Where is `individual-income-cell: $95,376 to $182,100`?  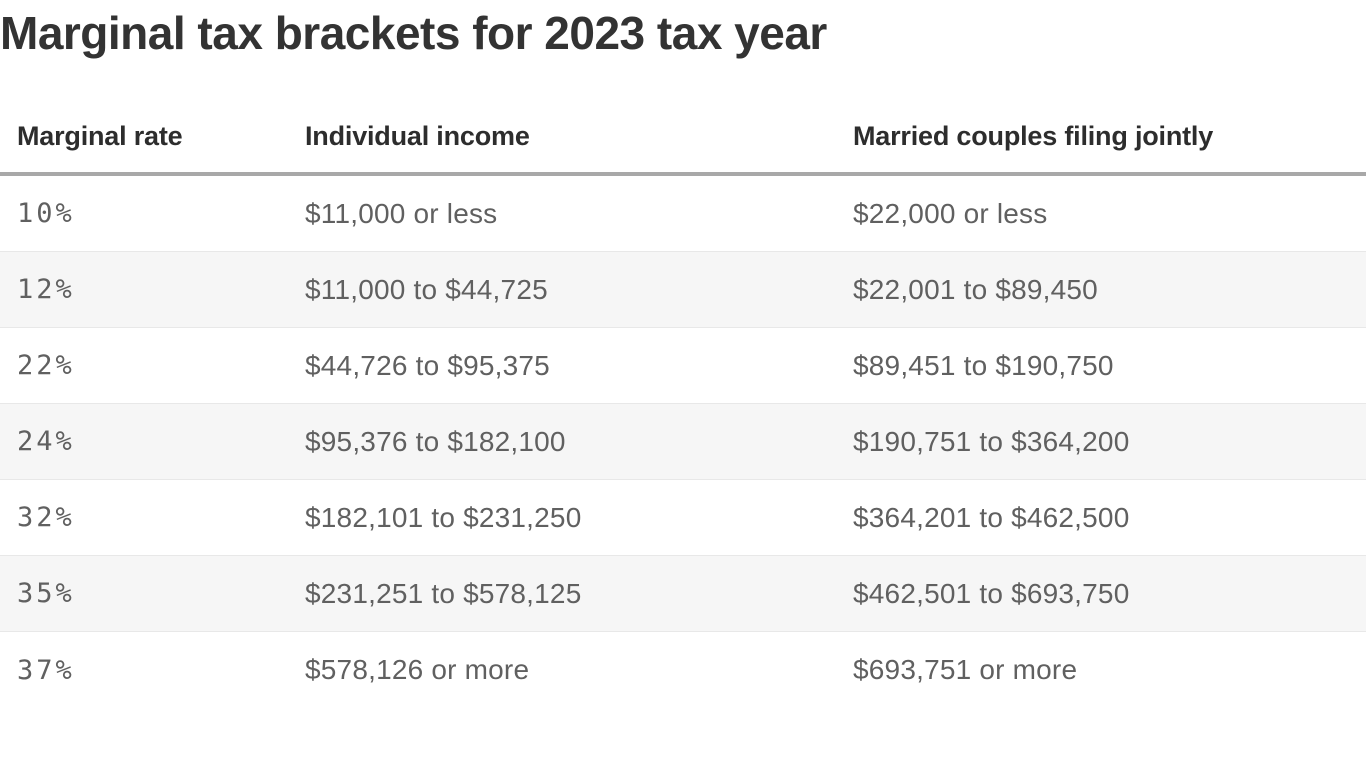 individual-income-cell: $95,376 to $182,100 is located at coordinates (435, 441).